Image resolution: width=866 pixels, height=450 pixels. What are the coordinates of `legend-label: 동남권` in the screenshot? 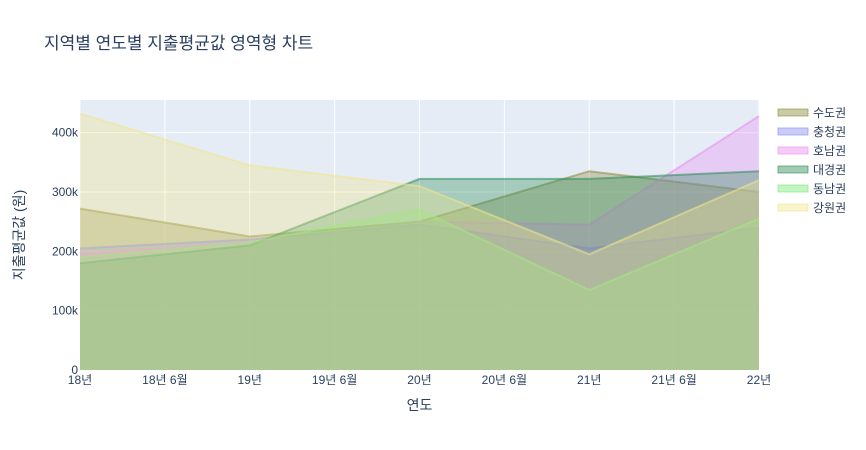 It's located at (829, 189).